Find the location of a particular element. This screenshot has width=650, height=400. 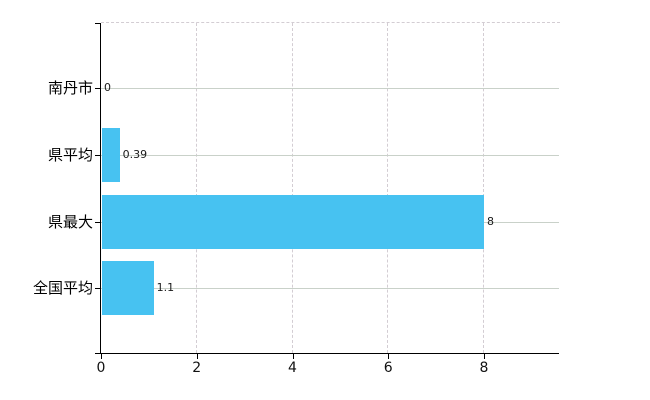

x-axis-tick-label: 4 is located at coordinates (292, 368).